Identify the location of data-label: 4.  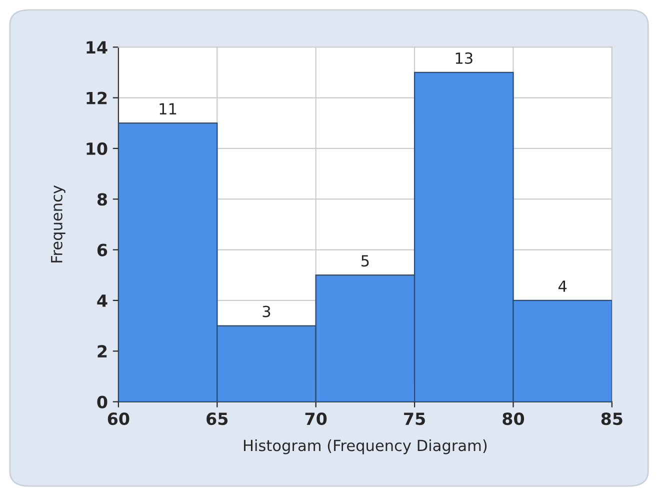
(562, 286).